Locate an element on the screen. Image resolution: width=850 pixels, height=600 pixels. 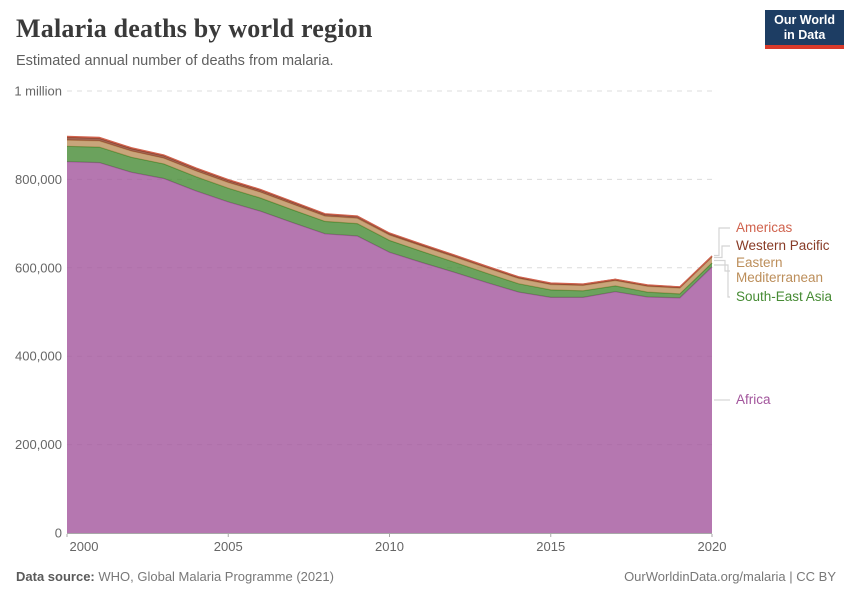
y-tick-label: 0 is located at coordinates (58, 533).